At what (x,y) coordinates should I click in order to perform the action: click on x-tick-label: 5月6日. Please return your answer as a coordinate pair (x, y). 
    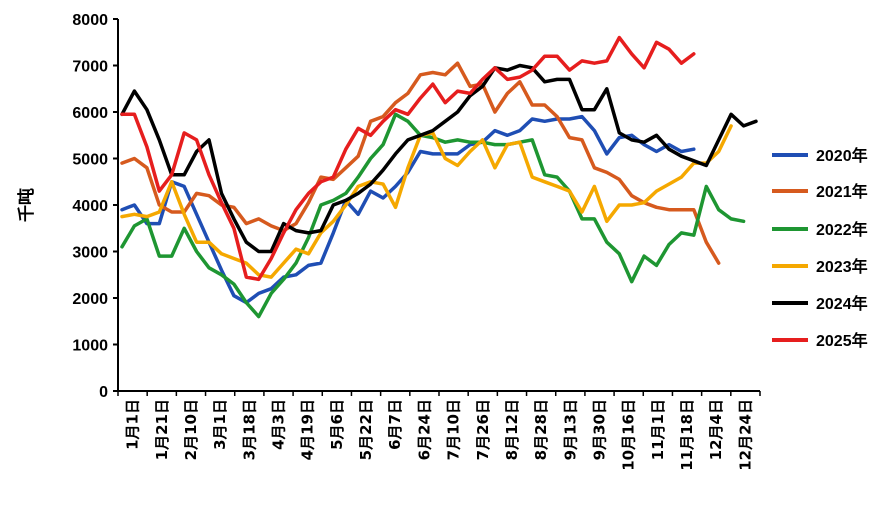
    Looking at the image, I should click on (337, 424).